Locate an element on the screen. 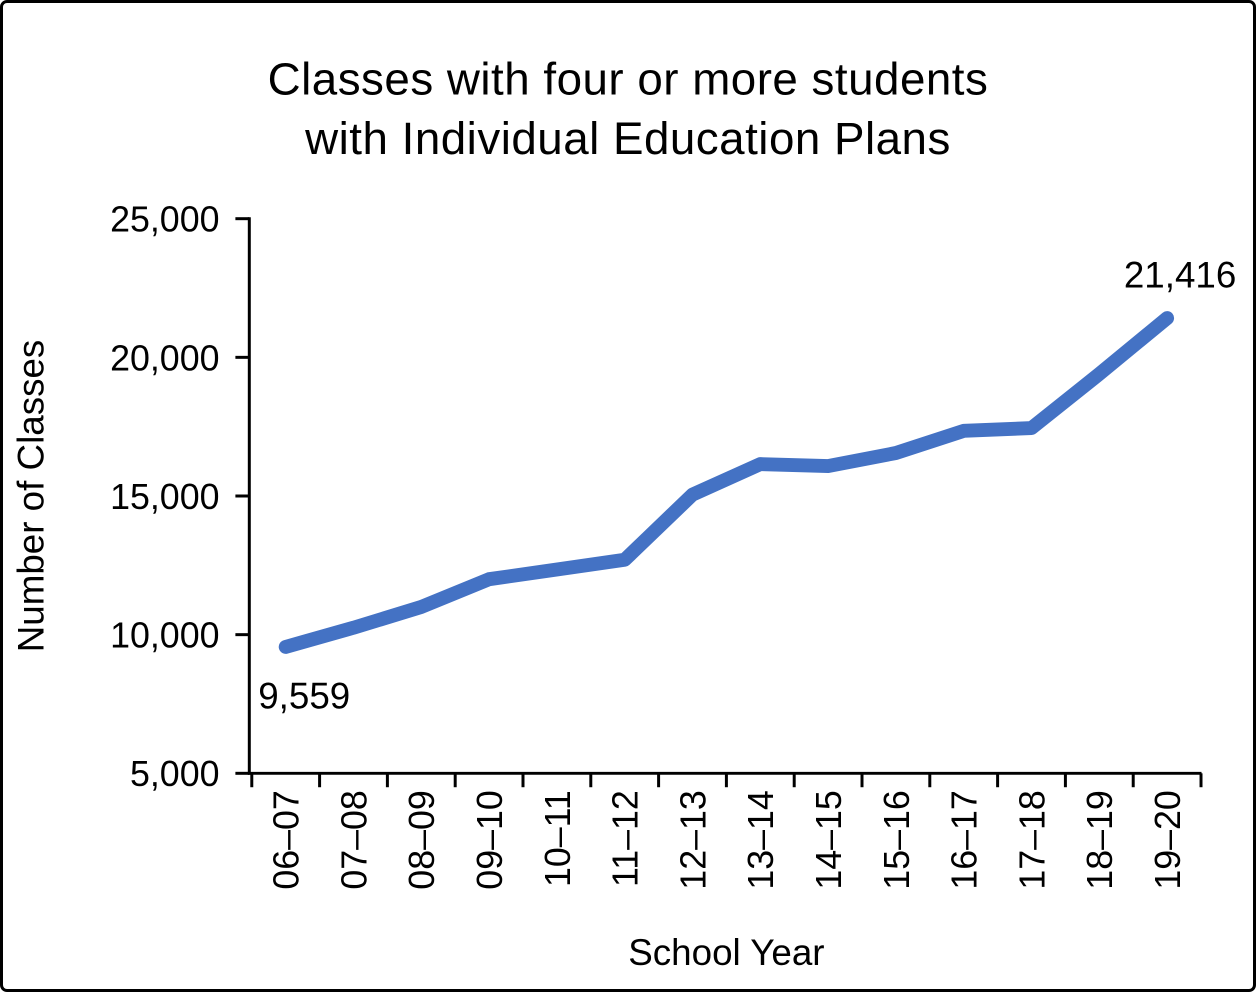 The image size is (1256, 992). x-tick-label: 18–19 is located at coordinates (1100, 839).